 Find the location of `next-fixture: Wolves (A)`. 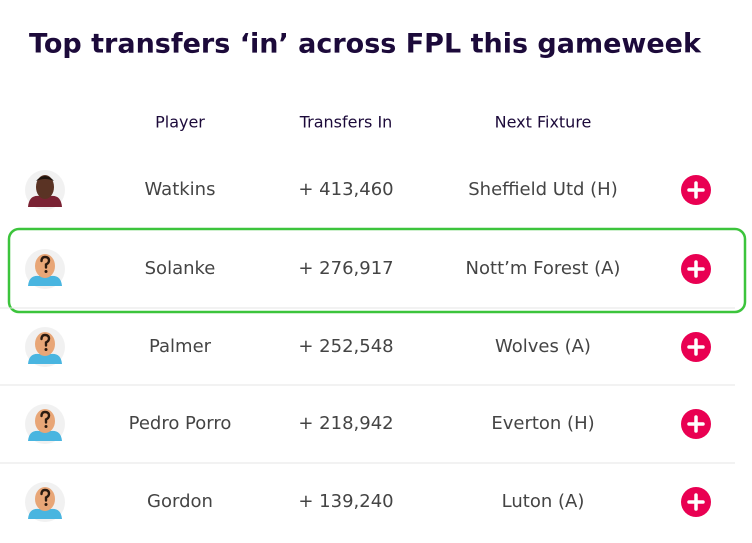

next-fixture: Wolves (A) is located at coordinates (543, 346).